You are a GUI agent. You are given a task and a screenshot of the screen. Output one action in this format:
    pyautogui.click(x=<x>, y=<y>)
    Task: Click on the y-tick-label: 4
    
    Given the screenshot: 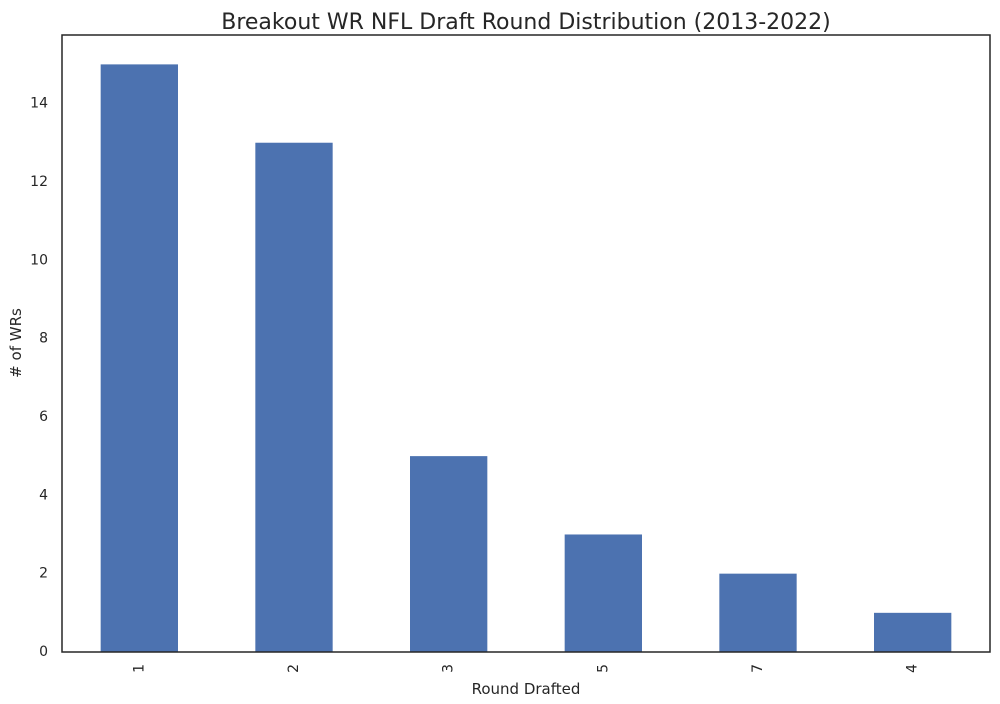 What is the action you would take?
    pyautogui.click(x=43, y=495)
    